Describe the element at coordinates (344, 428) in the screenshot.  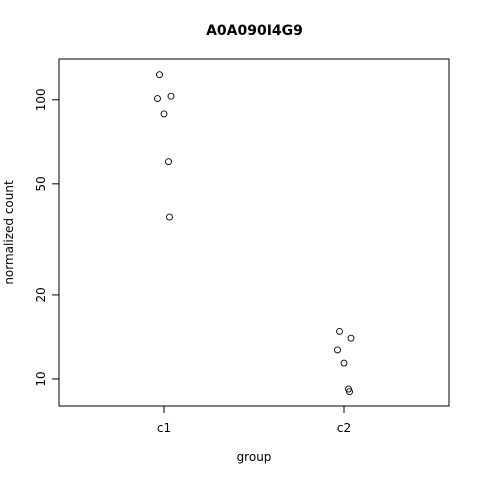
I see `x-tick-label: c2` at that location.